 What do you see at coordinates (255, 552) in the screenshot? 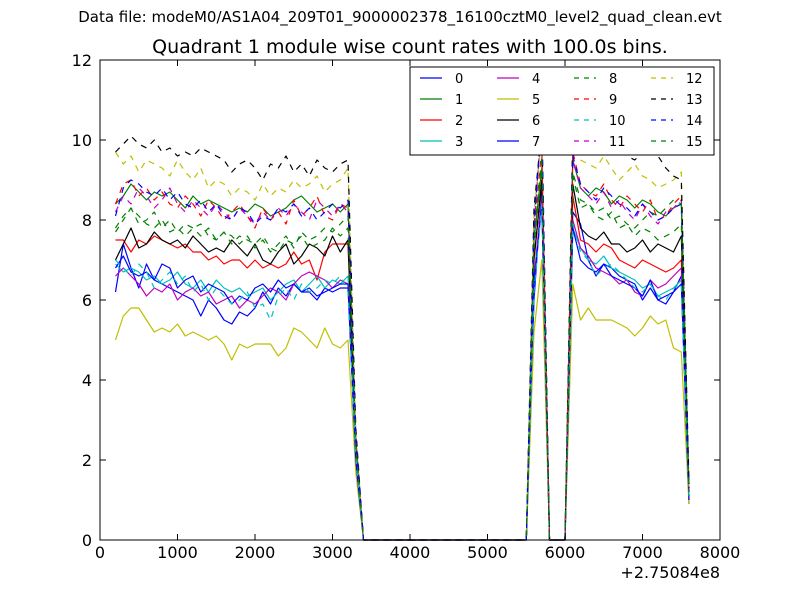
I see `x-tick-label: 2000` at bounding box center [255, 552].